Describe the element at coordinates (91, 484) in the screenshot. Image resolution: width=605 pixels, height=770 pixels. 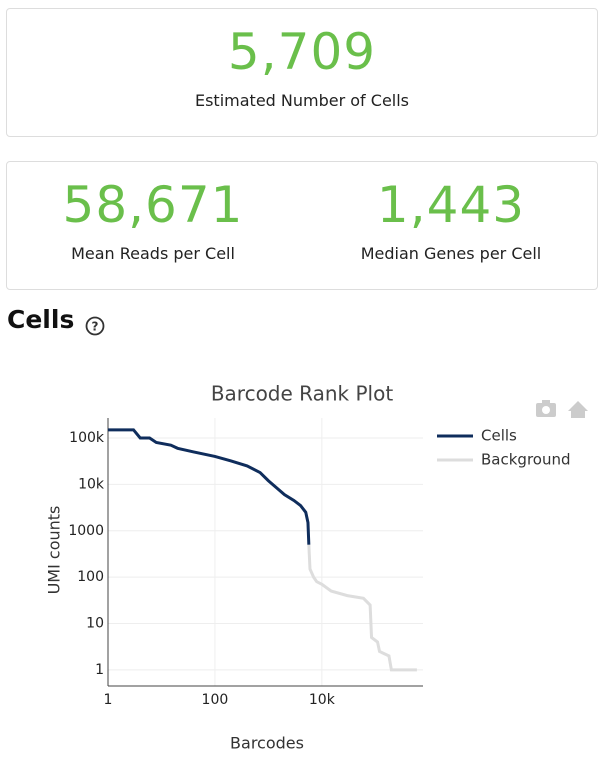
I see `y-tick-label: 10k` at that location.